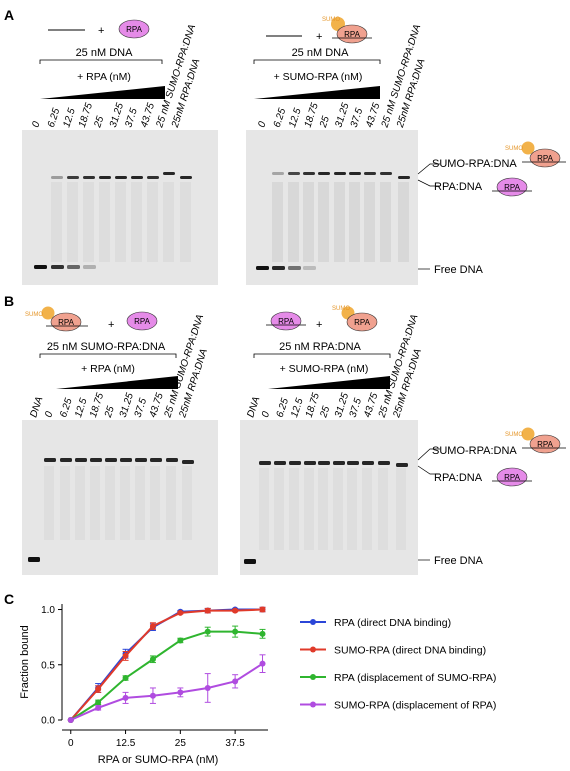 The height and width of the screenshot is (771, 570). Describe the element at coordinates (48, 665) in the screenshot. I see `y-tick-label: 0.5` at that location.